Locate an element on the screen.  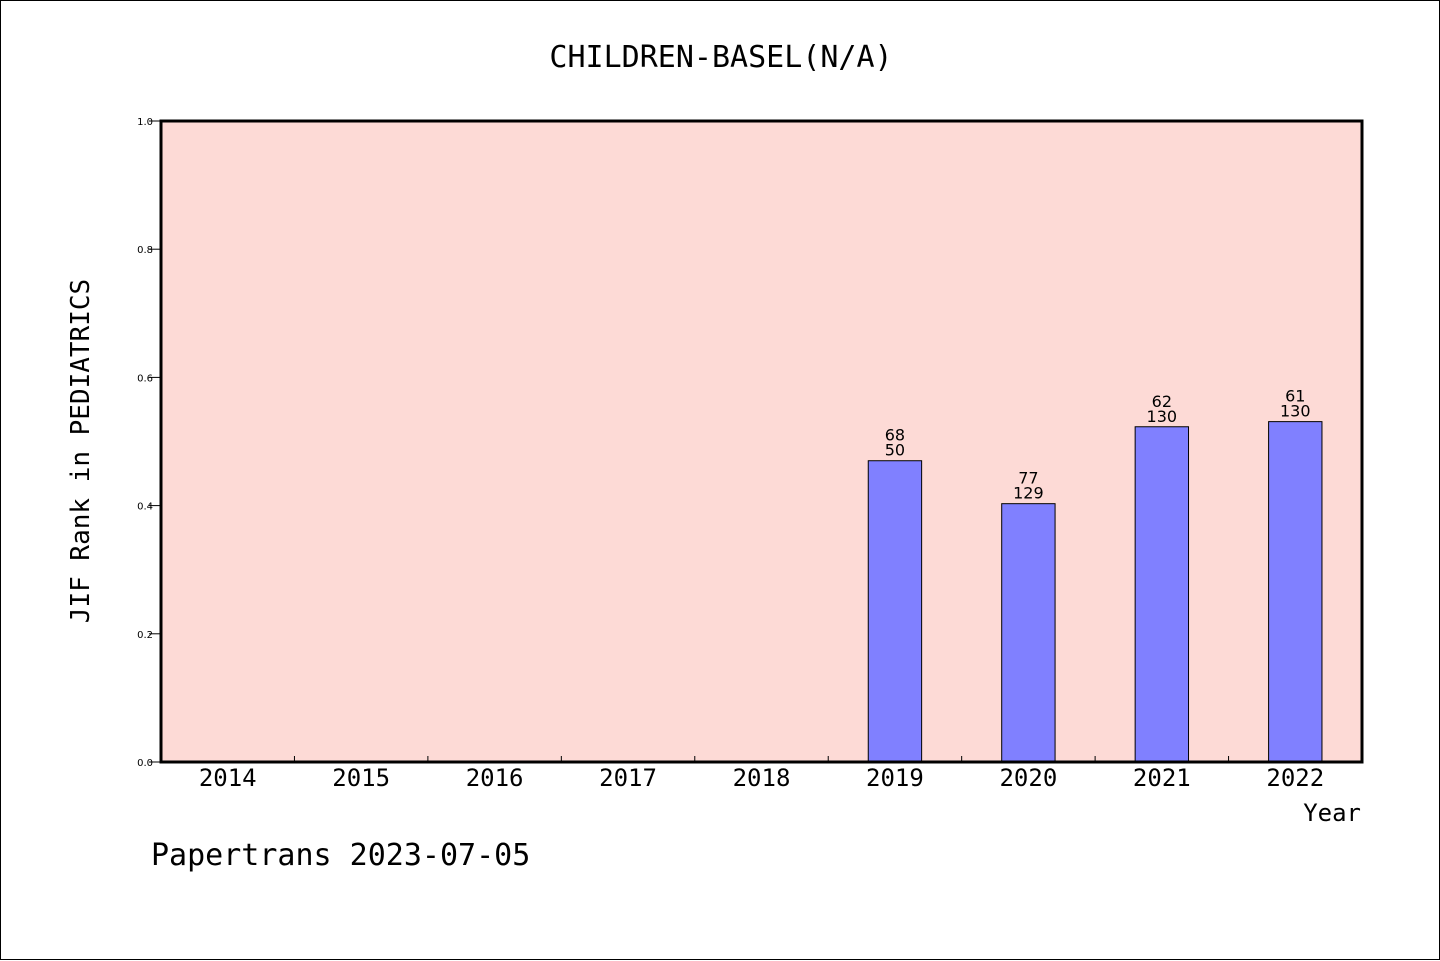
y-tick-label: 0.0 is located at coordinates (145, 763).